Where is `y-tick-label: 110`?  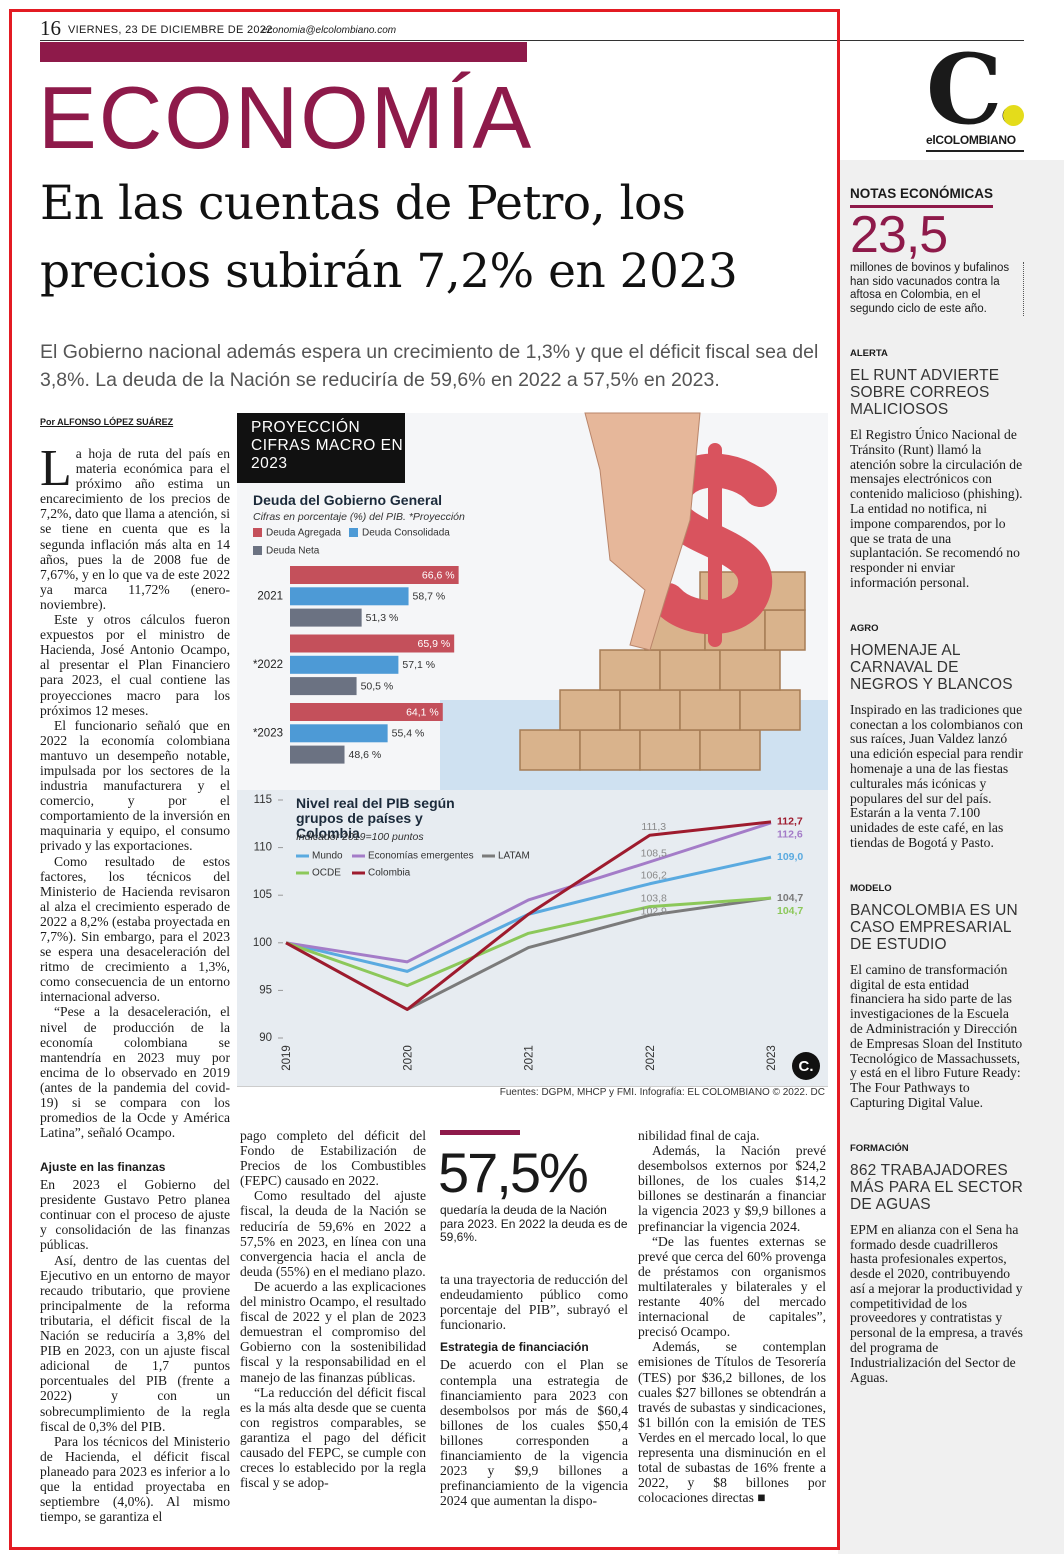 y-tick-label: 110 is located at coordinates (263, 848).